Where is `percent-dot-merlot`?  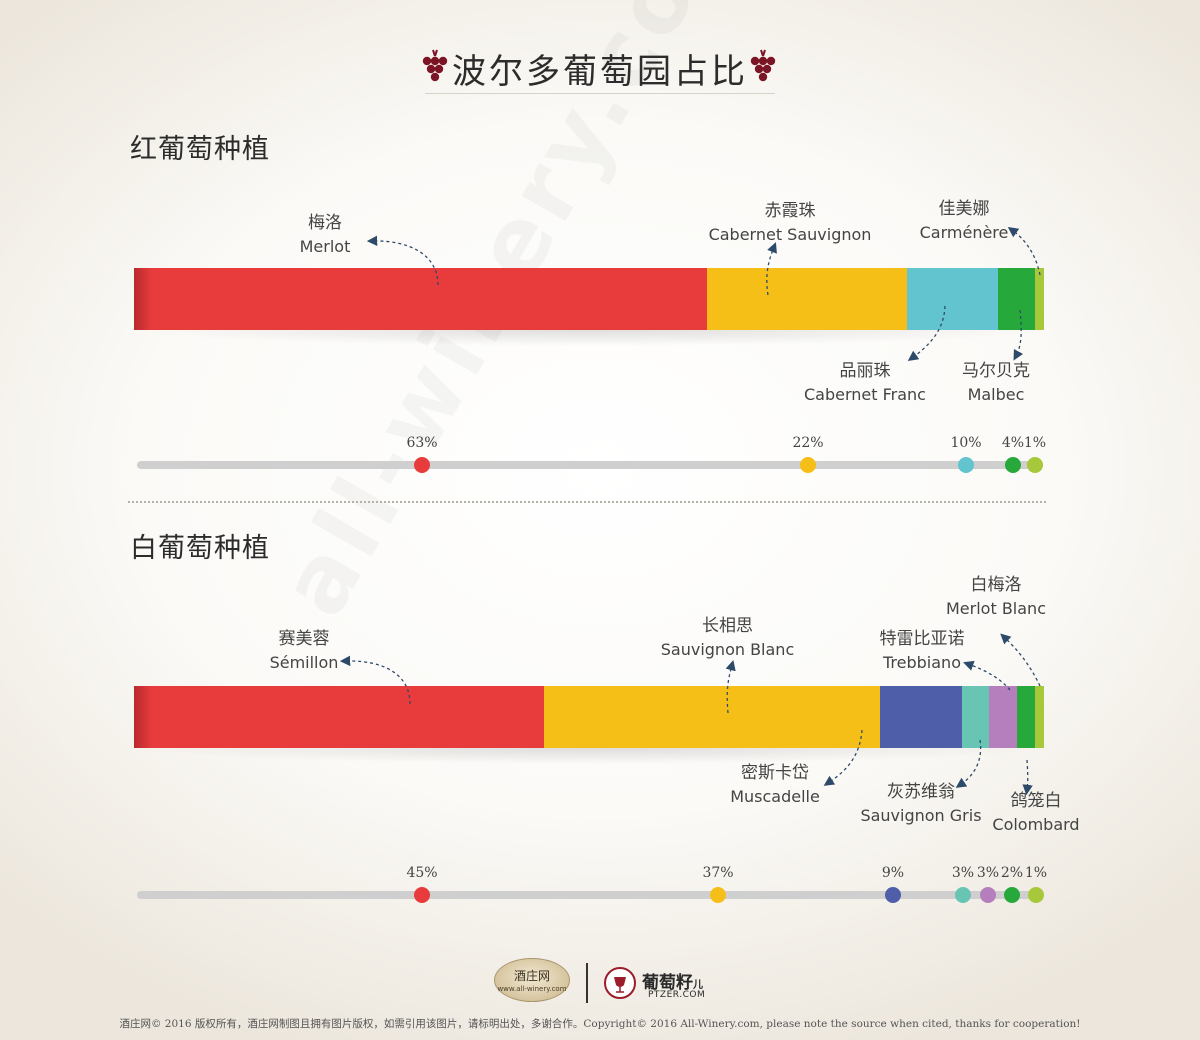
percent-dot-merlot is located at coordinates (422, 465).